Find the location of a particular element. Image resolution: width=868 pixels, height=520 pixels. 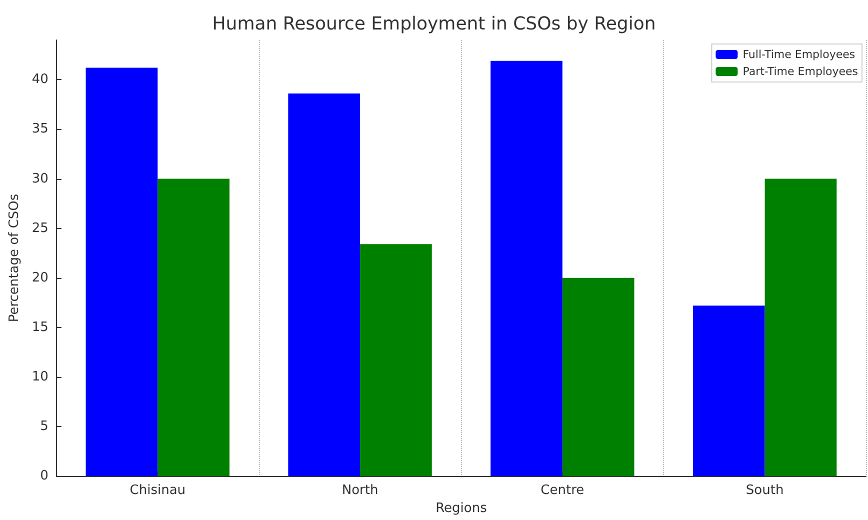

x-axis-title: Regions is located at coordinates (462, 508).